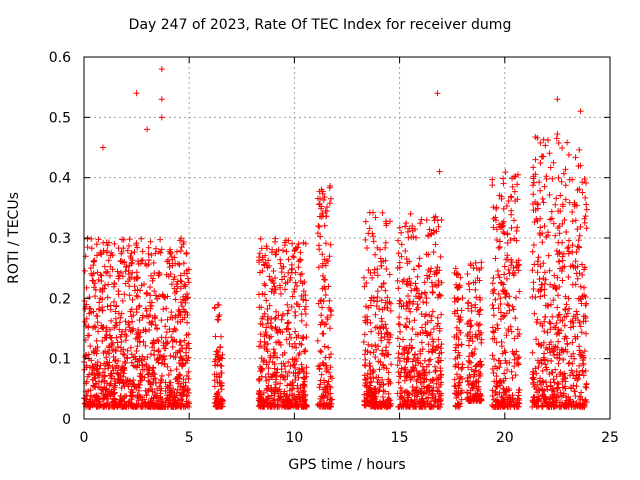  Describe the element at coordinates (60, 179) in the screenshot. I see `y-tick-label: 0.4` at that location.